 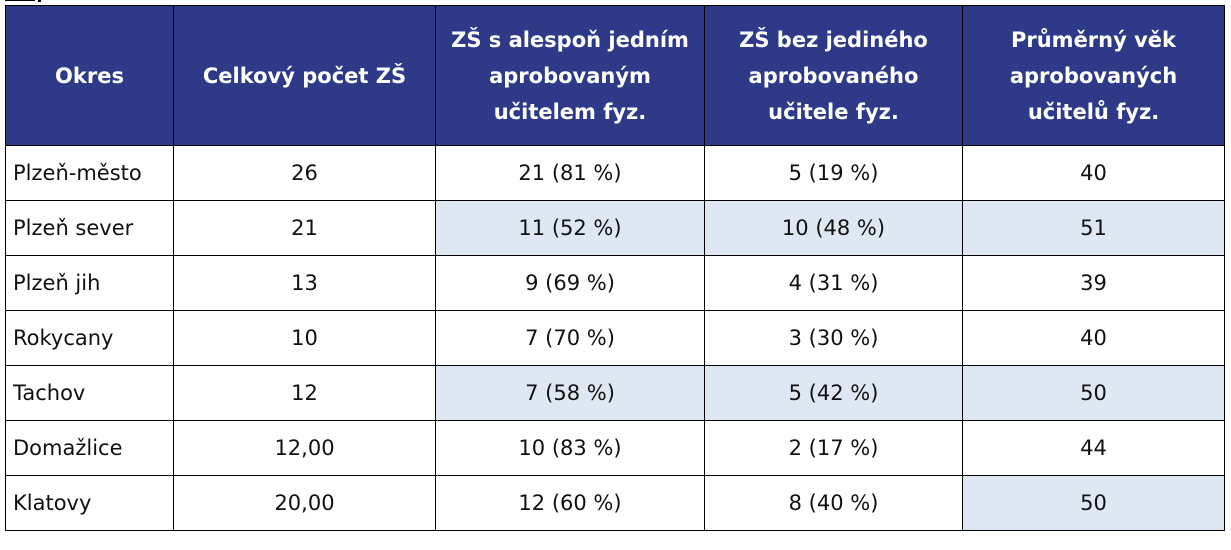 What do you see at coordinates (833, 448) in the screenshot?
I see `cell-without-teacher: 2 (17 %)` at bounding box center [833, 448].